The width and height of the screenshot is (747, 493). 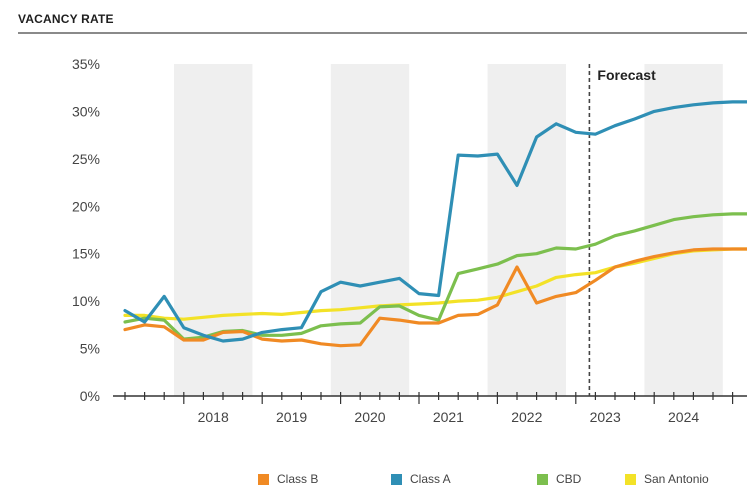 What do you see at coordinates (448, 417) in the screenshot?
I see `x-tick-label: 2021` at bounding box center [448, 417].